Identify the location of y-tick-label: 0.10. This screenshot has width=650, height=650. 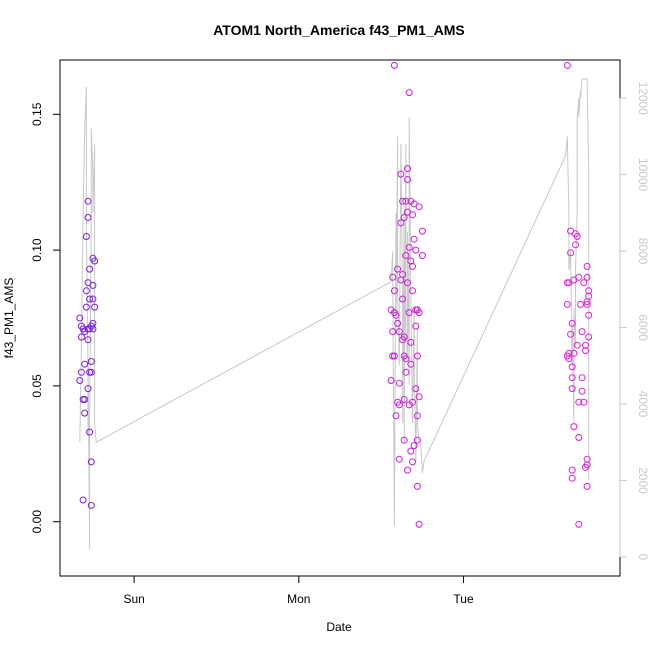
(37, 250).